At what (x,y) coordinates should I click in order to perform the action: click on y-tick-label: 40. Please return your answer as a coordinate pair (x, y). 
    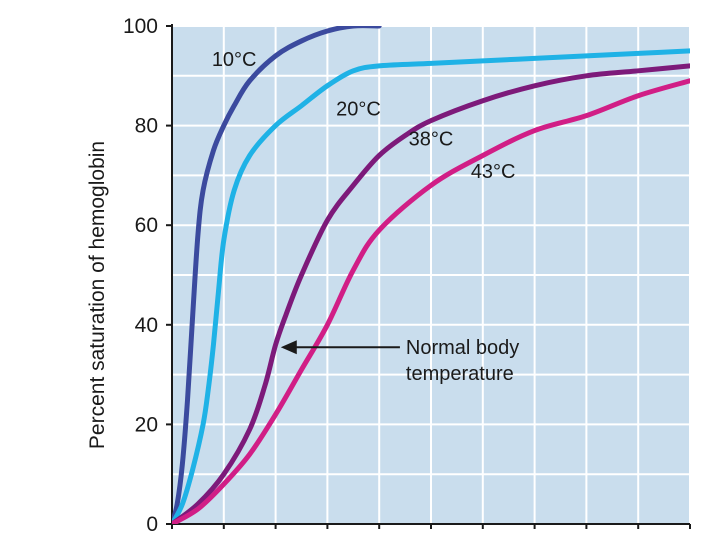
    Looking at the image, I should click on (146, 325).